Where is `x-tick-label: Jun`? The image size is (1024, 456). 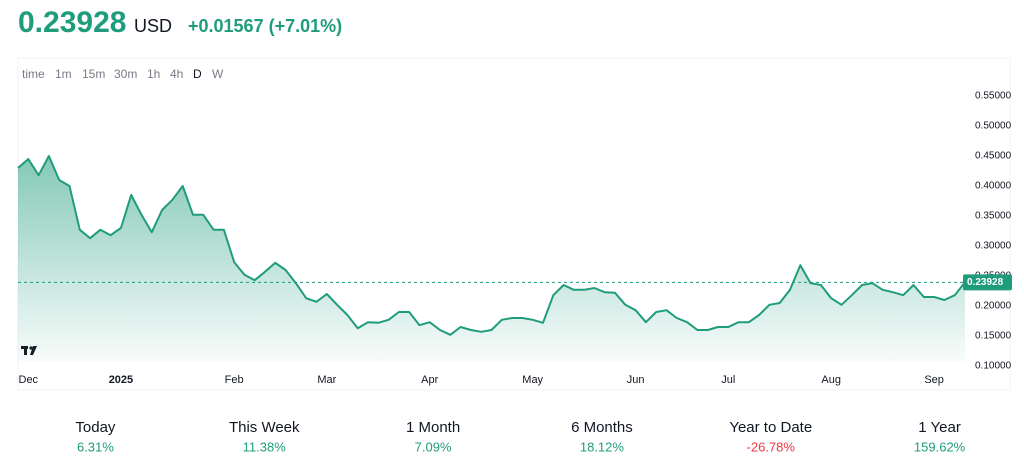
x-tick-label: Jun is located at coordinates (636, 380).